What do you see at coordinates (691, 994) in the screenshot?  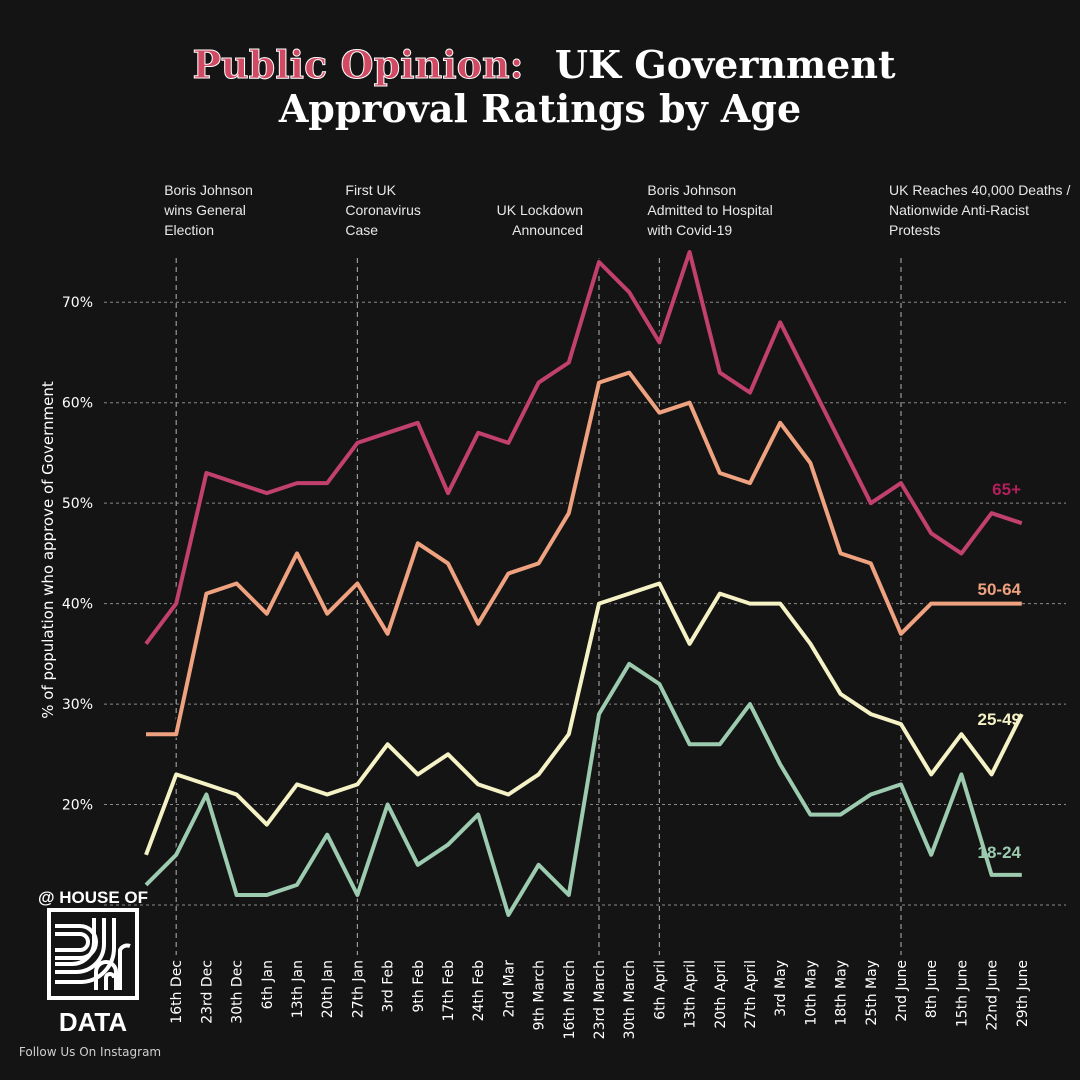 I see `x-tick-label: 13th April` at bounding box center [691, 994].